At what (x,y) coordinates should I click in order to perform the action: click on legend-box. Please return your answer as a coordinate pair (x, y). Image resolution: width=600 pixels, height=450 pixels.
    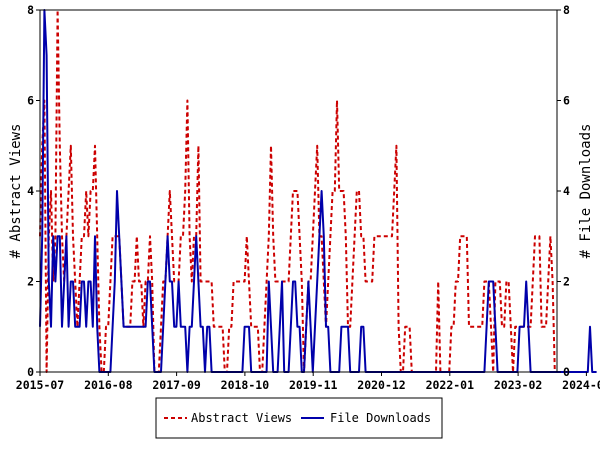
    Looking at the image, I should click on (299, 418).